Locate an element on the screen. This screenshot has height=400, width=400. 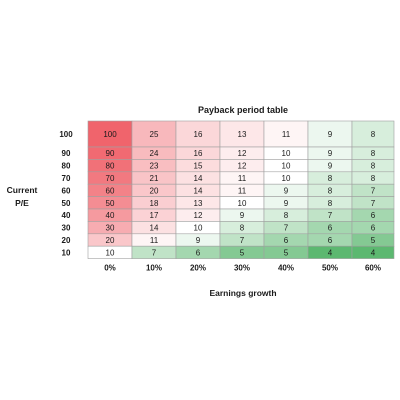
x-tick-label: 60% is located at coordinates (373, 268).